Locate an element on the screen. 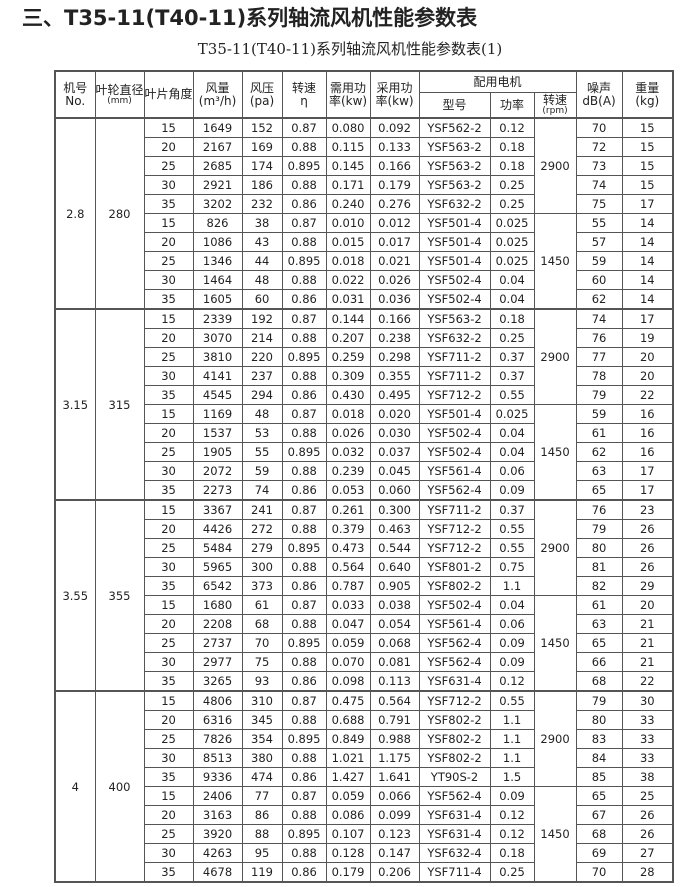  motor-power-cell: 0.37 is located at coordinates (512, 376).